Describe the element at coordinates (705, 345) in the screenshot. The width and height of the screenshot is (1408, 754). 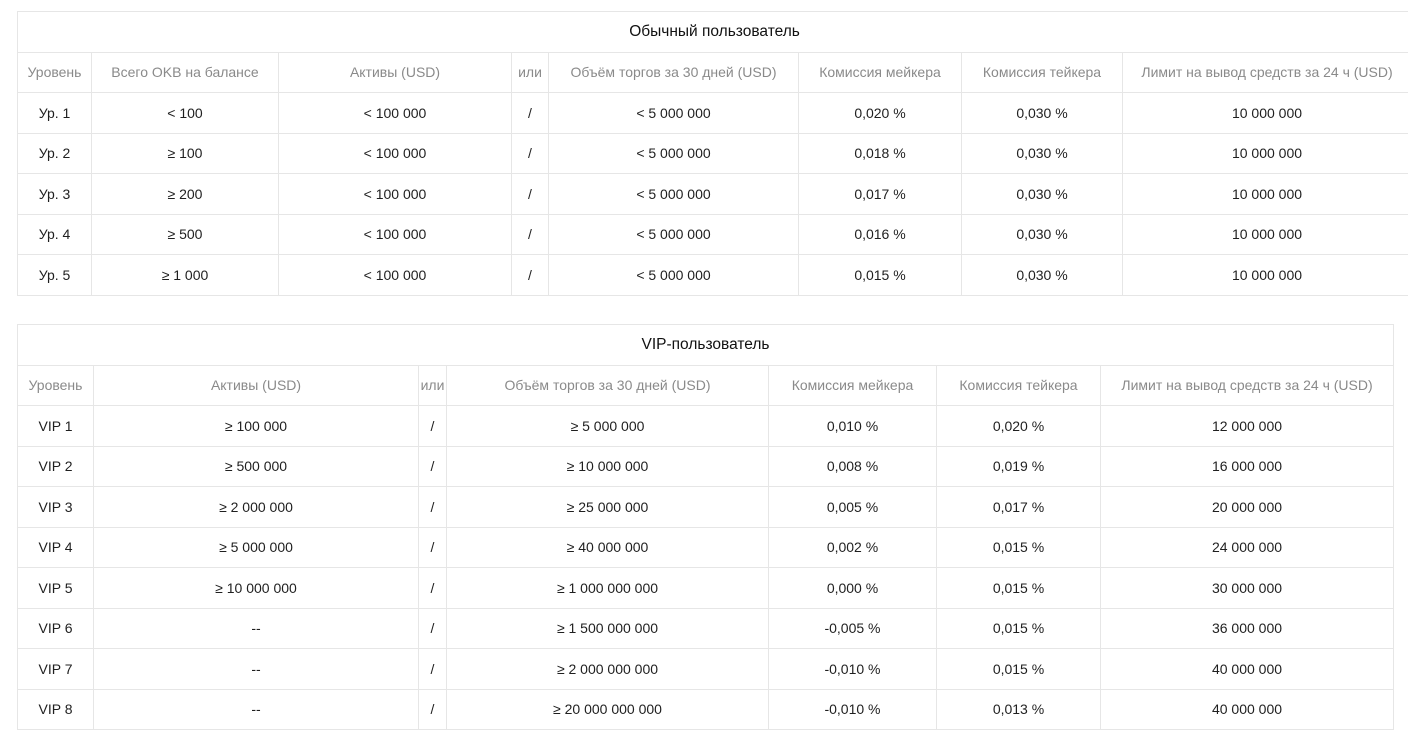
I see `vip-table-title: VIP-пользователь` at that location.